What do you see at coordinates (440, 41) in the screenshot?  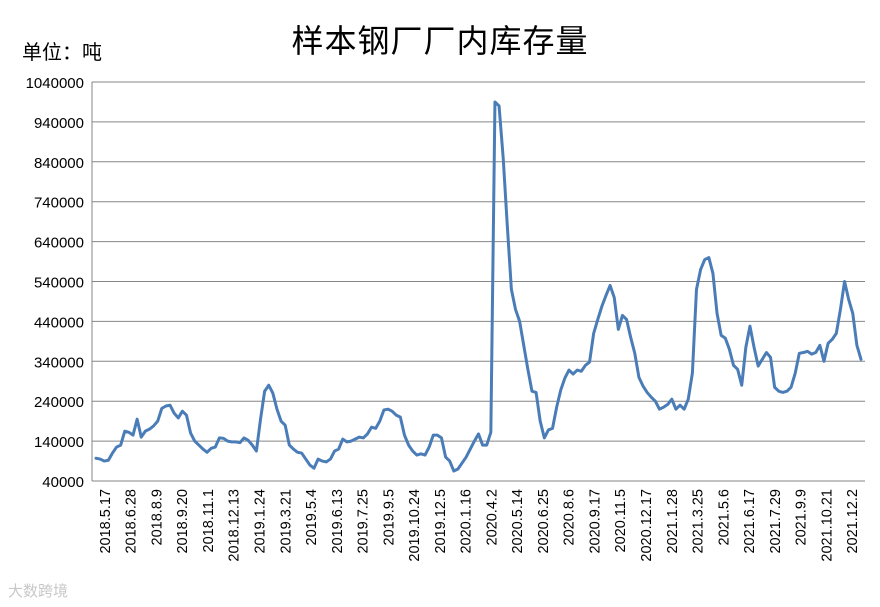 I see `chart-title: 样本钢厂厂内库存量` at bounding box center [440, 41].